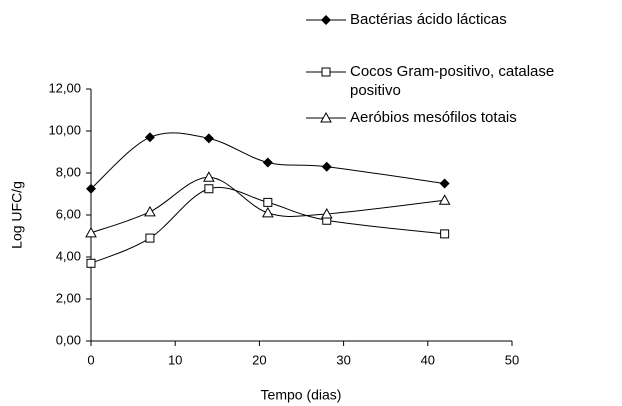  What do you see at coordinates (68, 213) in the screenshot?
I see `y-tick-label: 6,00` at bounding box center [68, 213].